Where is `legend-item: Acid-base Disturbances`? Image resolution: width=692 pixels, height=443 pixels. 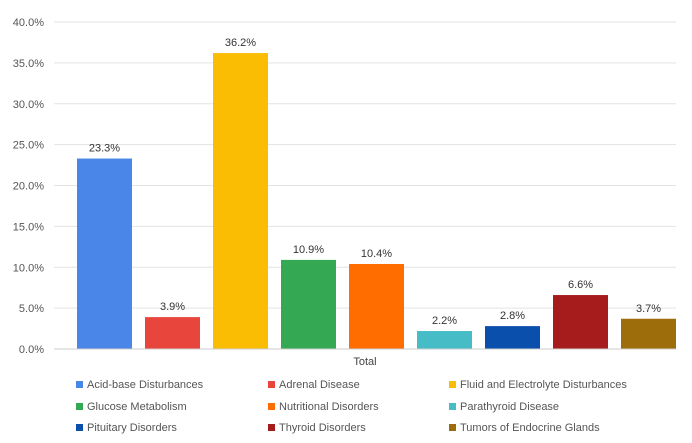 legend-item: Acid-base Disturbances is located at coordinates (140, 385).